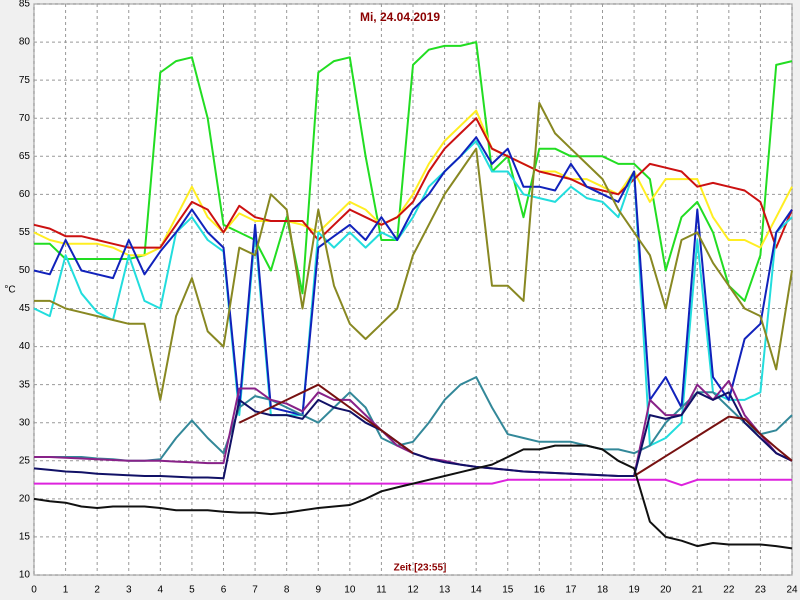 The width and height of the screenshot is (800, 605). I want to click on y-tick-label: 60, so click(25, 194).